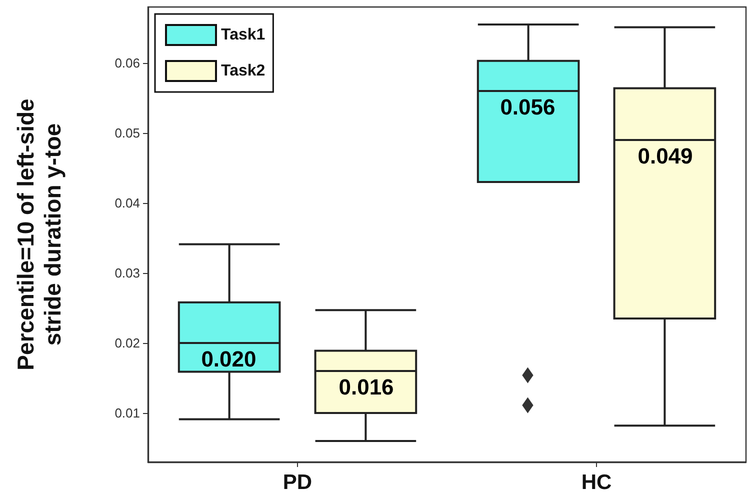 The width and height of the screenshot is (748, 500). What do you see at coordinates (127, 63) in the screenshot?
I see `y-tick-label: 0.06` at bounding box center [127, 63].